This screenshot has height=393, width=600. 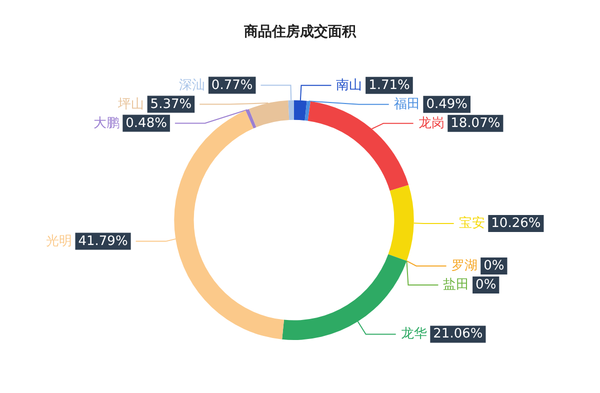 What do you see at coordinates (458, 334) in the screenshot?
I see `data-label: 21.06%` at bounding box center [458, 334].